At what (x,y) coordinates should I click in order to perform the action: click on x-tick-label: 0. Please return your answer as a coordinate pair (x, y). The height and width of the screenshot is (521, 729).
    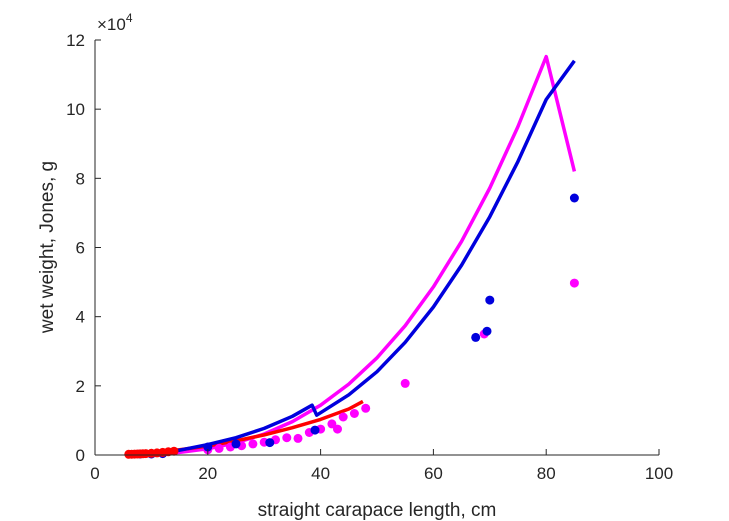
    Looking at the image, I should click on (94, 473).